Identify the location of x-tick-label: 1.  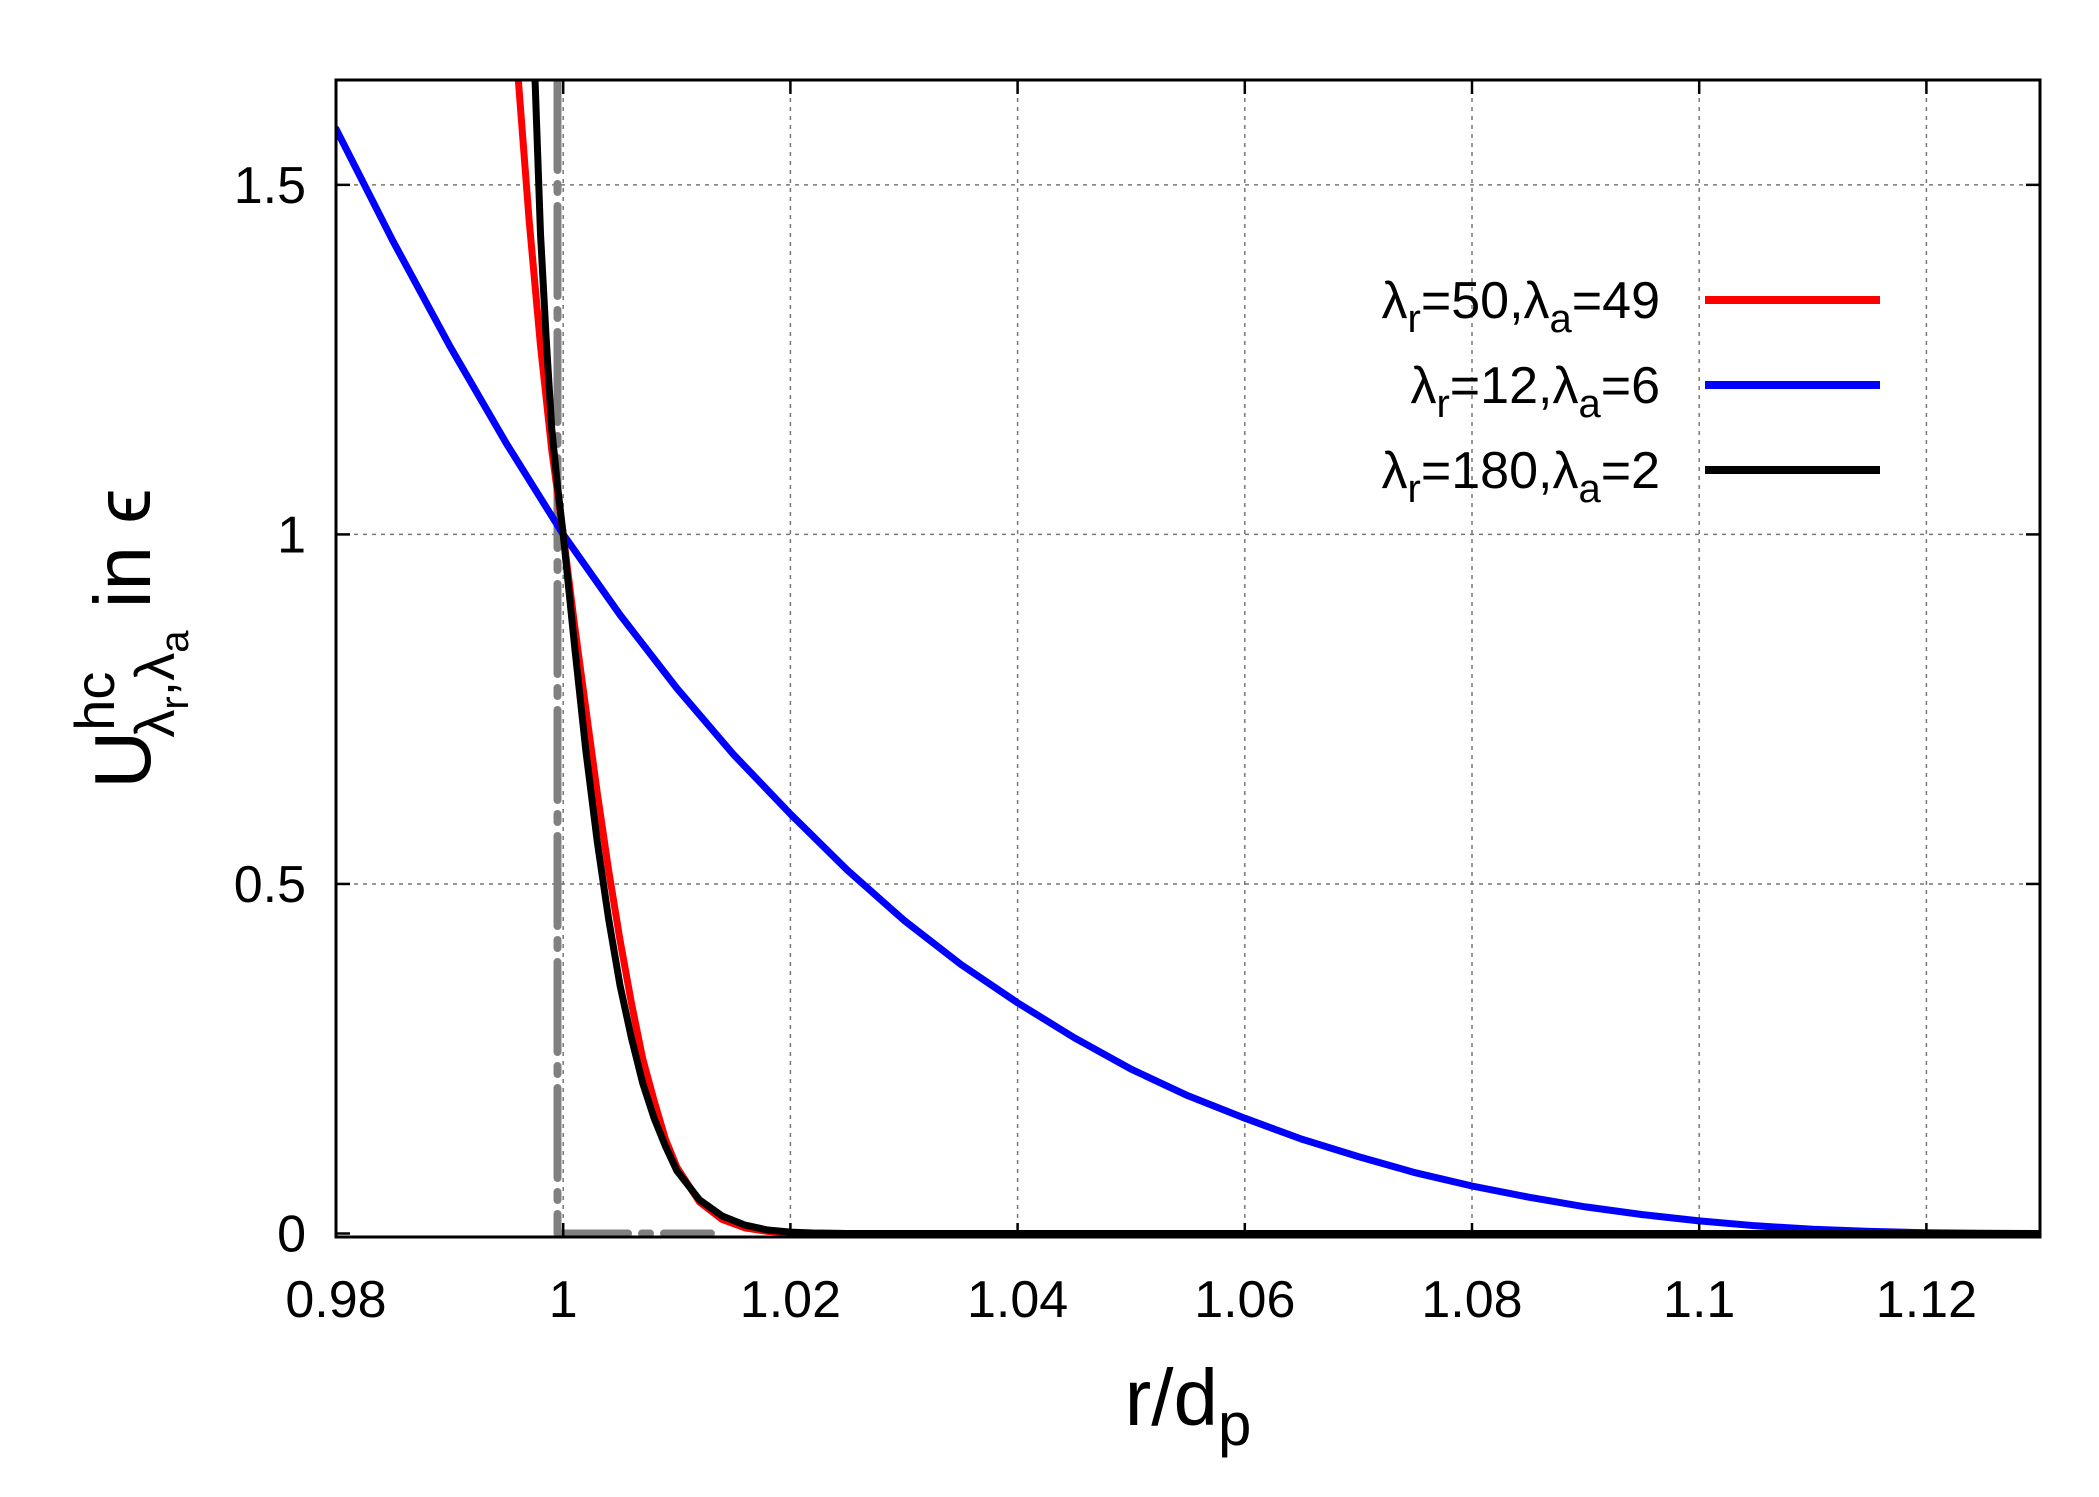
(563, 1300).